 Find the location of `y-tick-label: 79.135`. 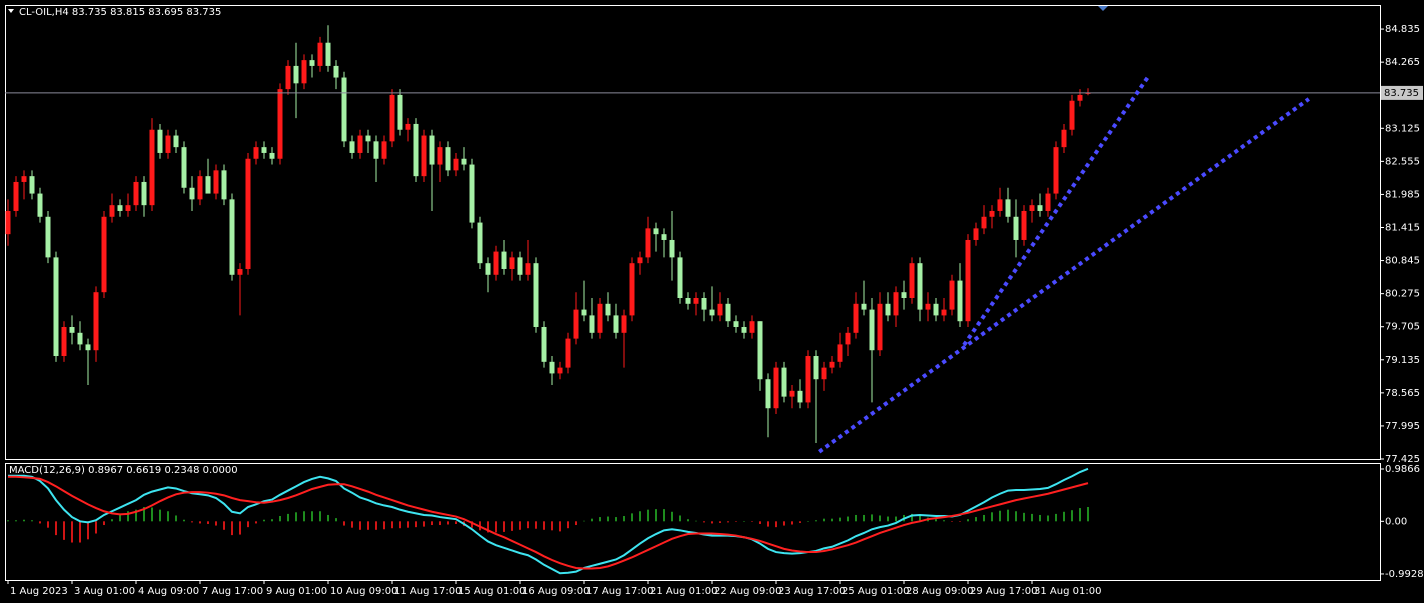

y-tick-label: 79.135 is located at coordinates (1402, 360).